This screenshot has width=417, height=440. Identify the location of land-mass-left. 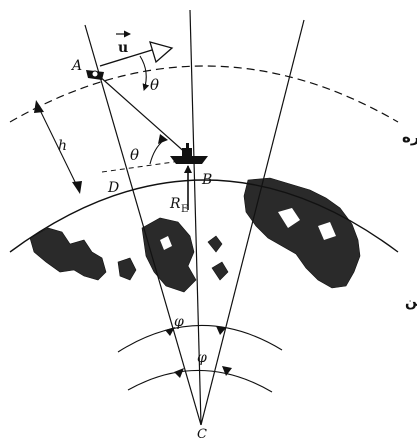
(68, 254).